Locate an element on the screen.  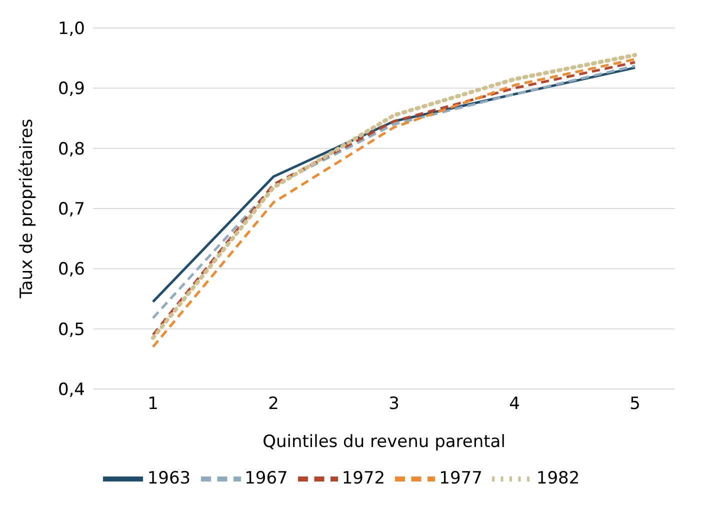
x-tick-label: 2 is located at coordinates (273, 404).